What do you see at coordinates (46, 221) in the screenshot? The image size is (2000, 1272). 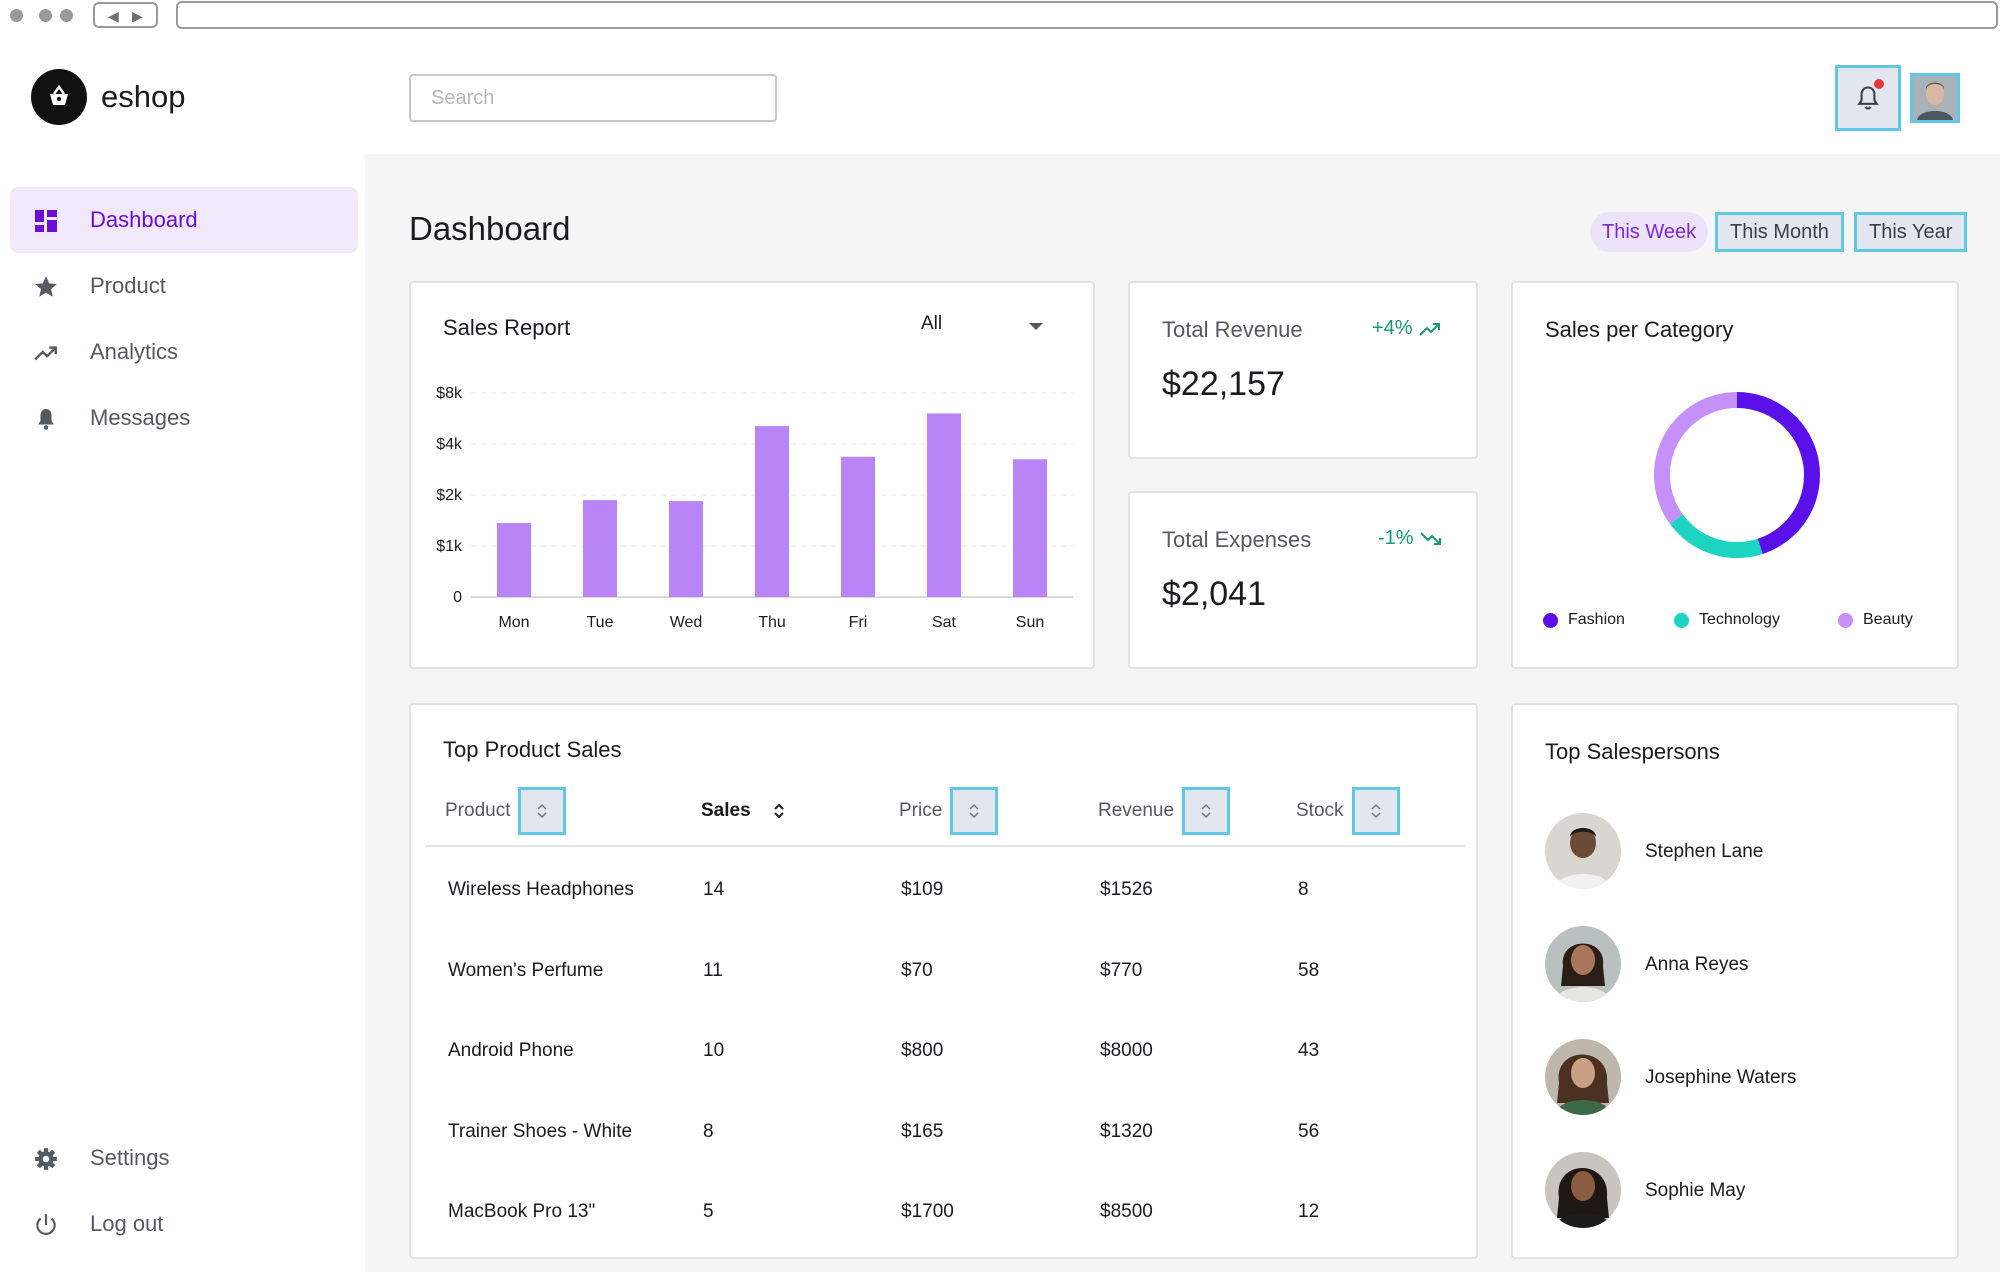 I see `dashboard-icon` at bounding box center [46, 221].